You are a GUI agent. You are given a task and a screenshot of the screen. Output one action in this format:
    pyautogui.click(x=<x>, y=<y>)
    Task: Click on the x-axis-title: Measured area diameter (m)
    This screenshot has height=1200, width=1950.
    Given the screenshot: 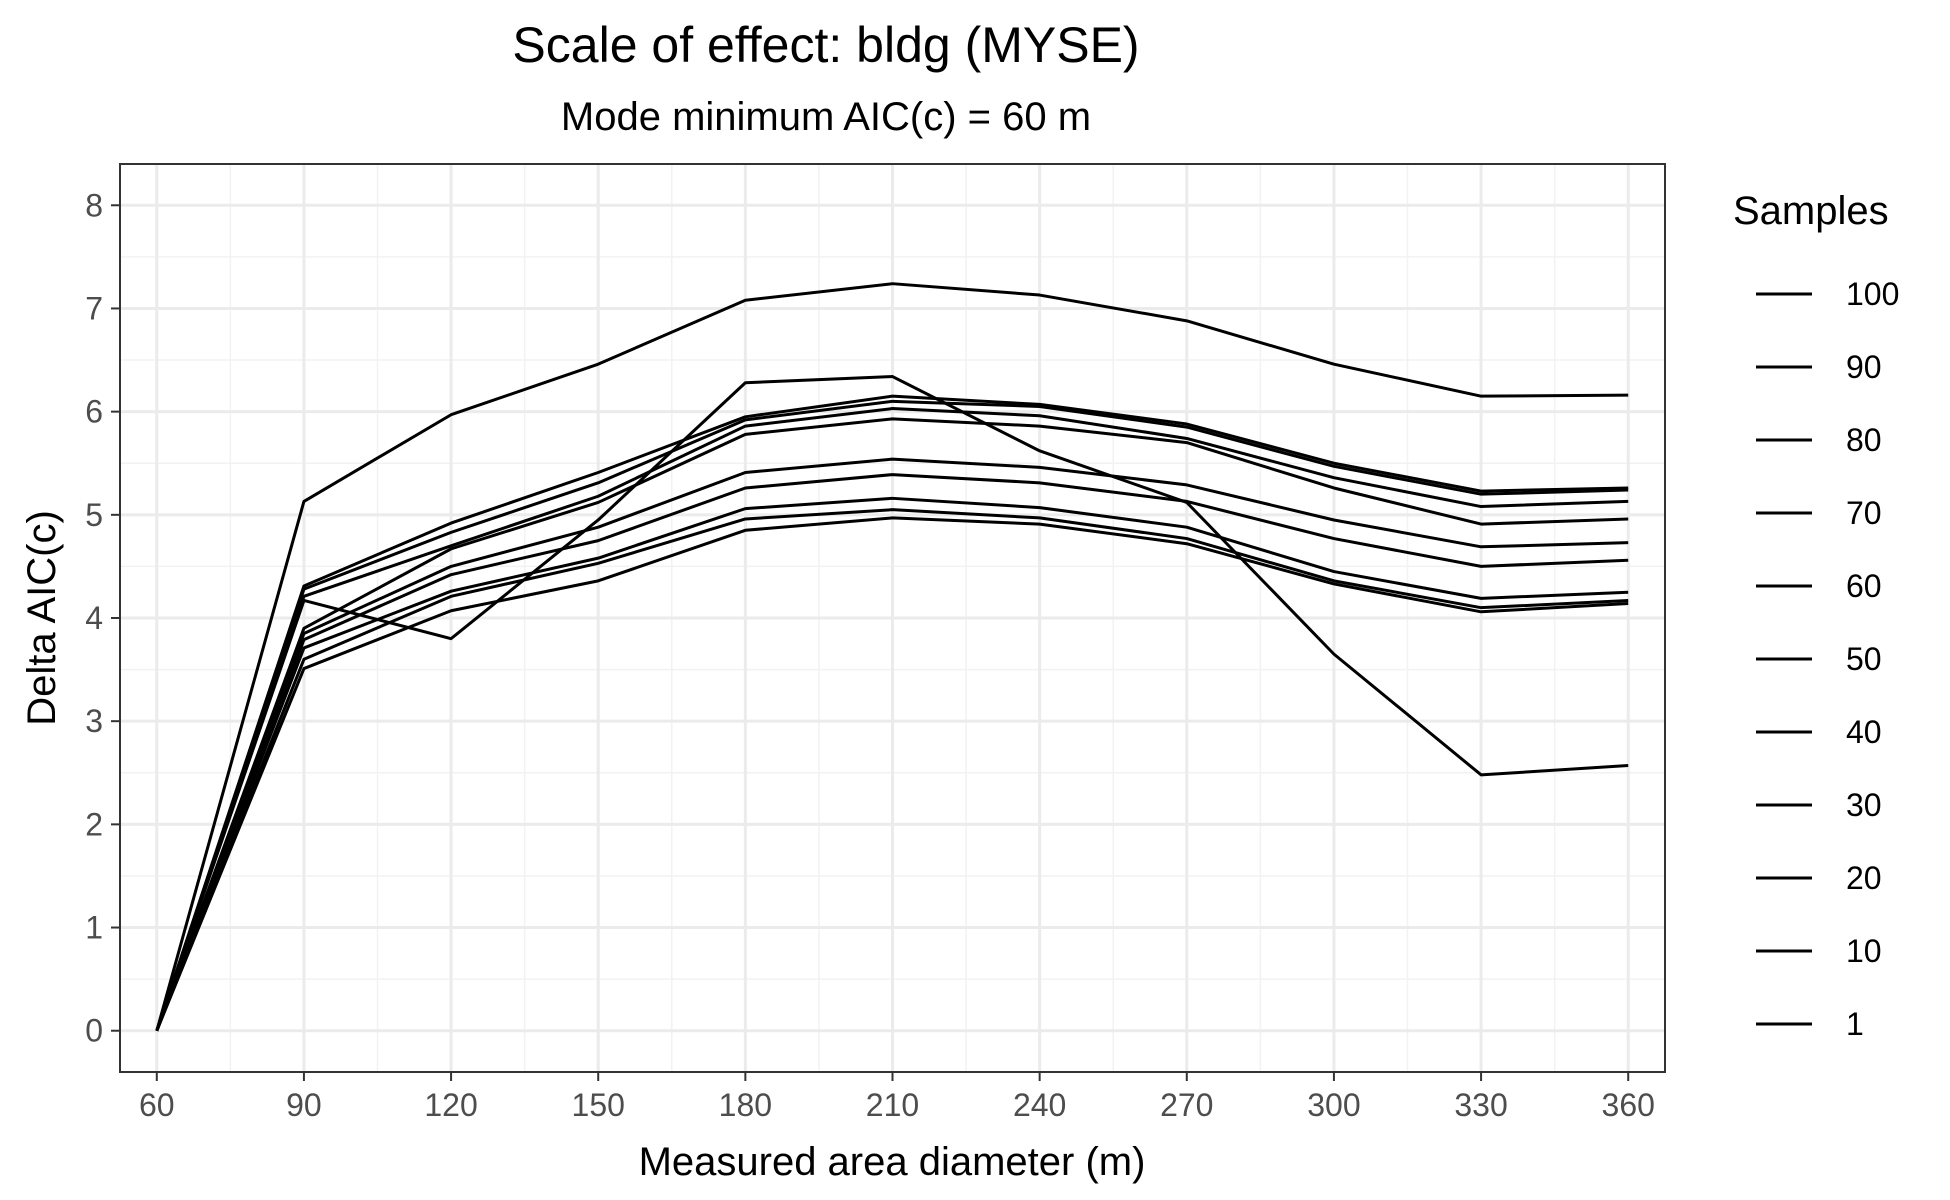 What is the action you would take?
    pyautogui.click(x=892, y=1162)
    